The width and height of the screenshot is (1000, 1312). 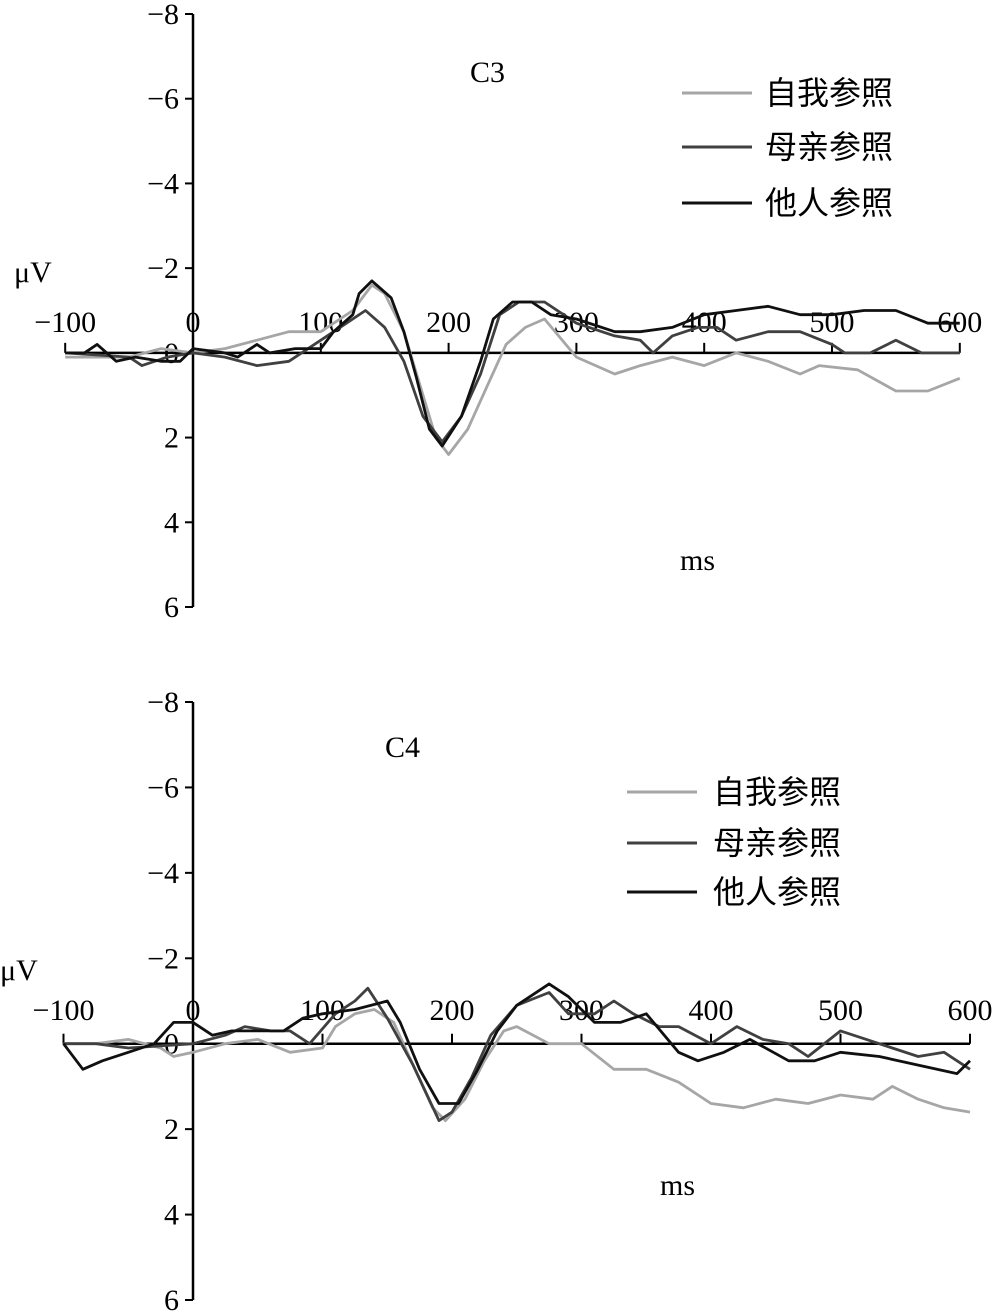 I want to click on x-tick-label: 600, so click(x=970, y=1010).